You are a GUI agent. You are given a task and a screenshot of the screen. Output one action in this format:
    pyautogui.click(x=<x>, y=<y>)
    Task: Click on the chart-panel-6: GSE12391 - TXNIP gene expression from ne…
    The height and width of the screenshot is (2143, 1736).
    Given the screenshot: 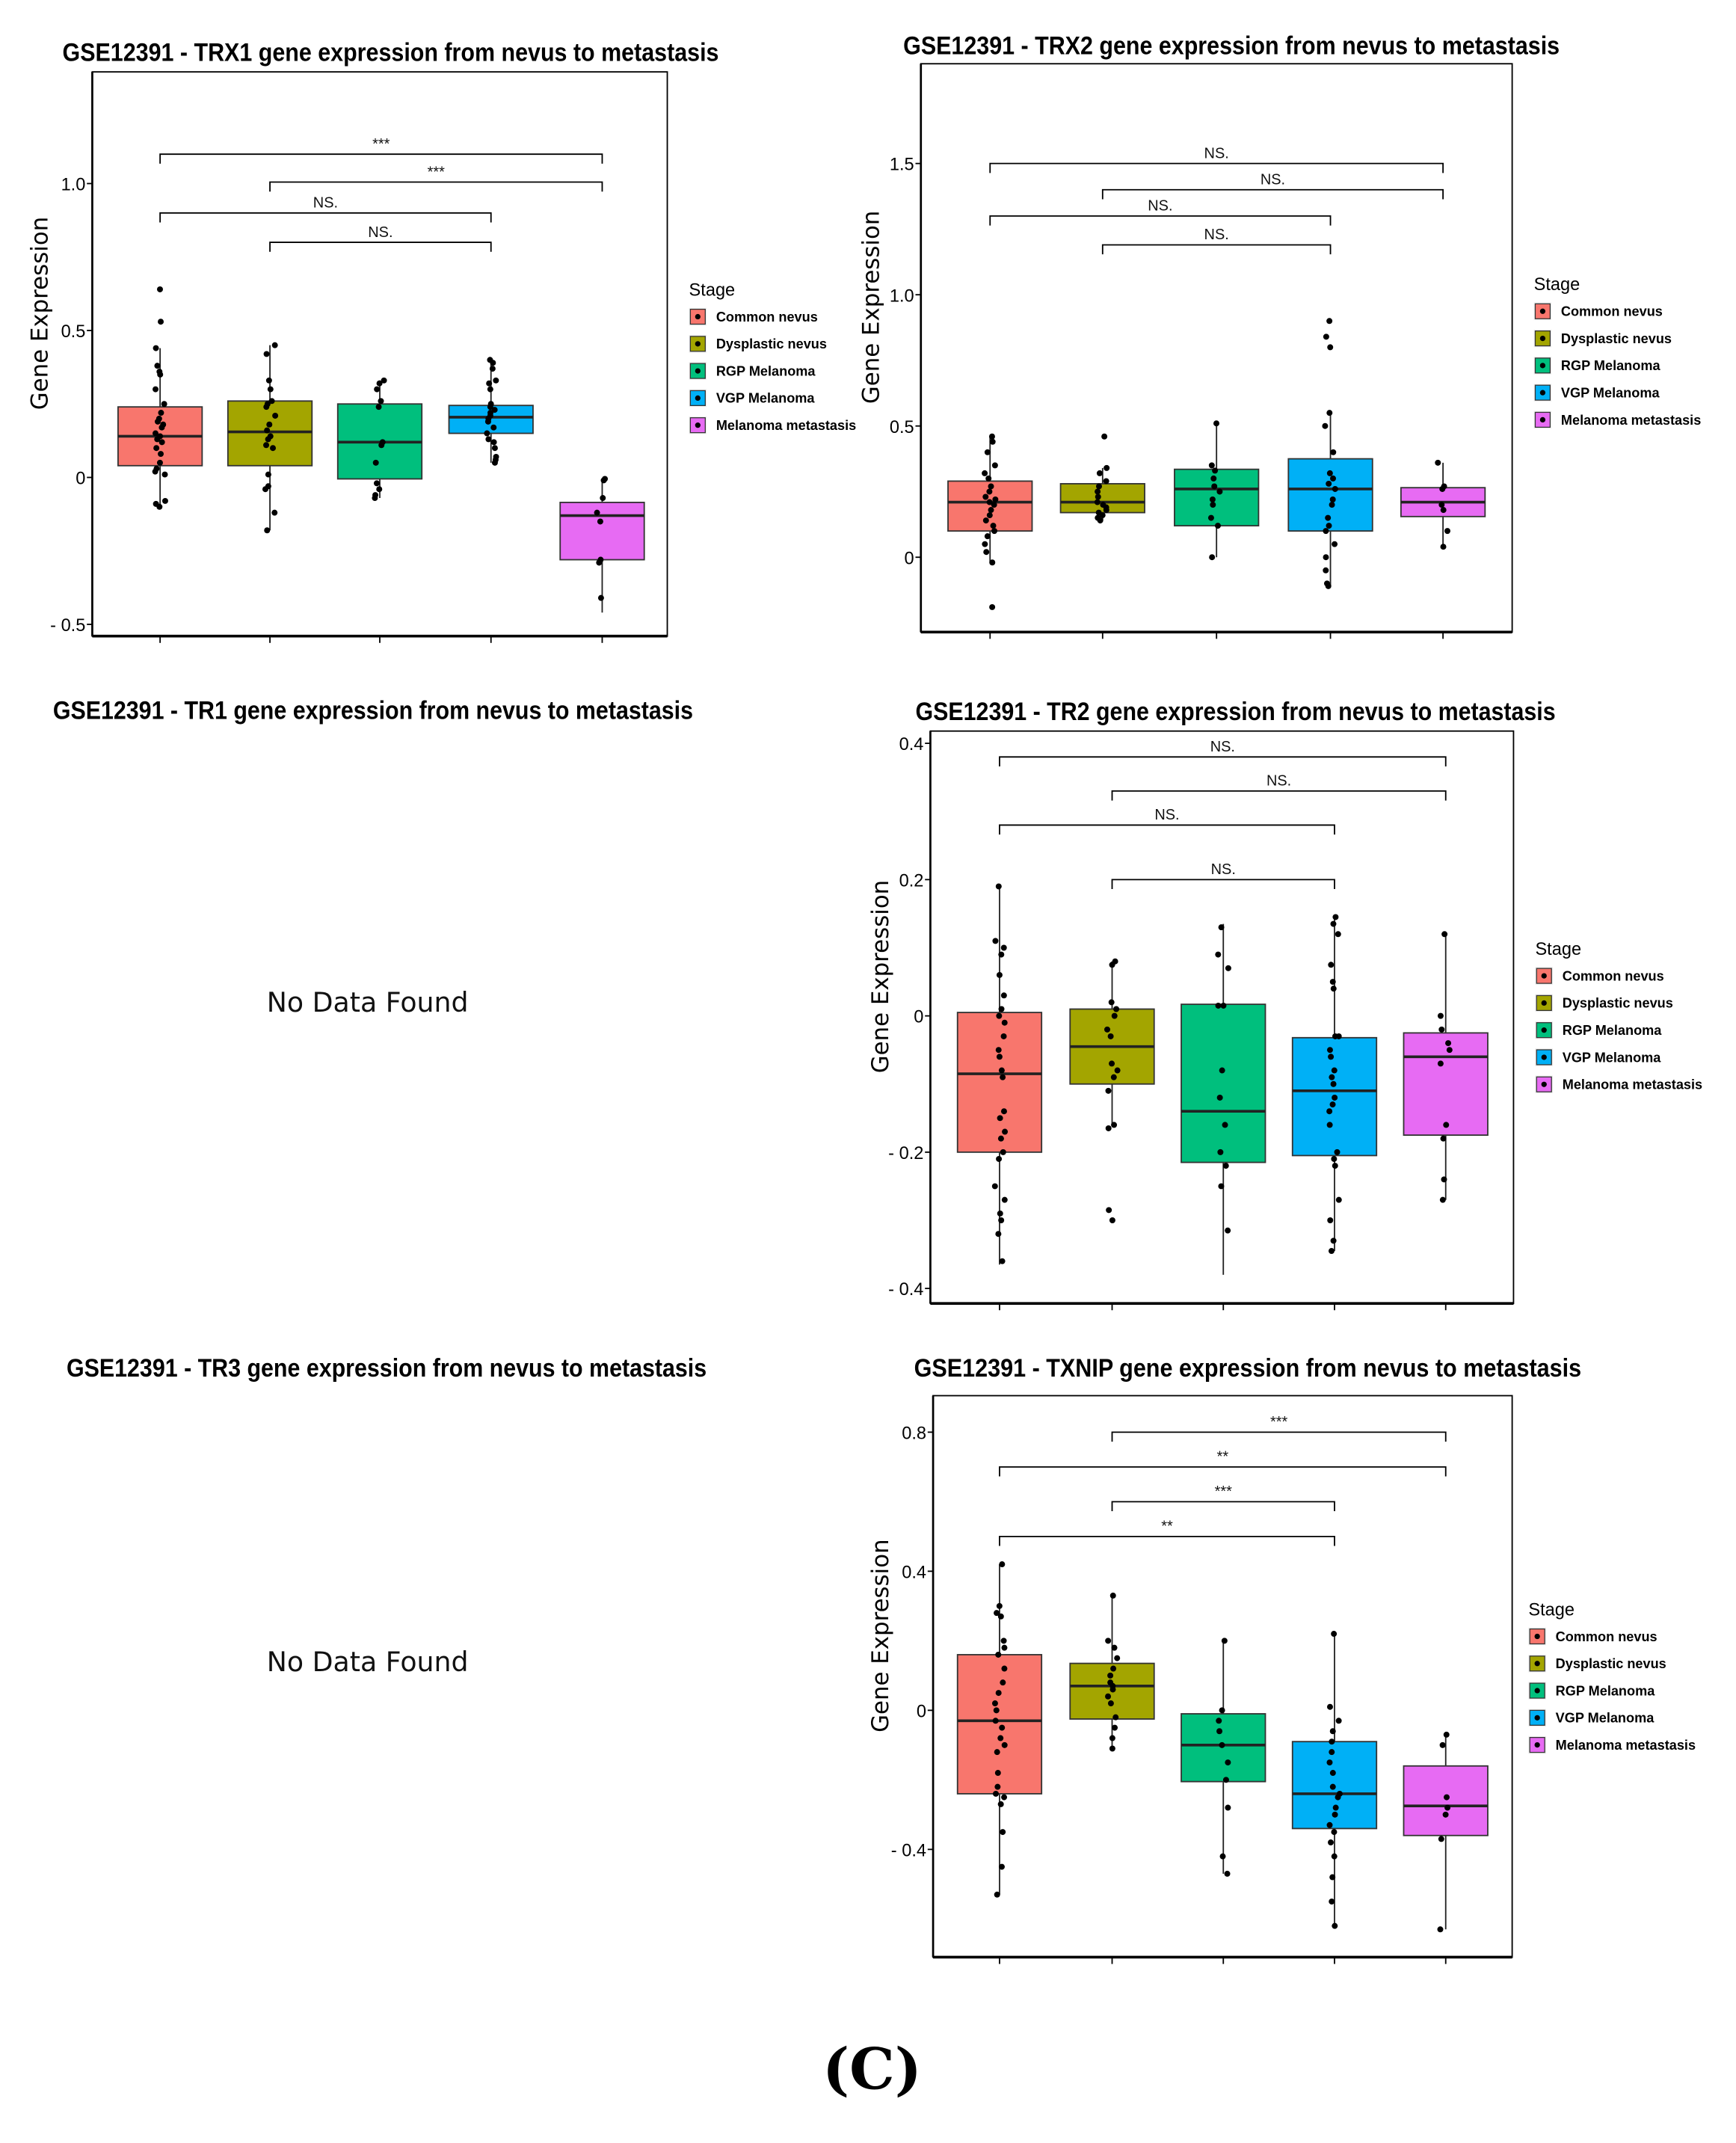 What is the action you would take?
    pyautogui.click(x=1281, y=1659)
    